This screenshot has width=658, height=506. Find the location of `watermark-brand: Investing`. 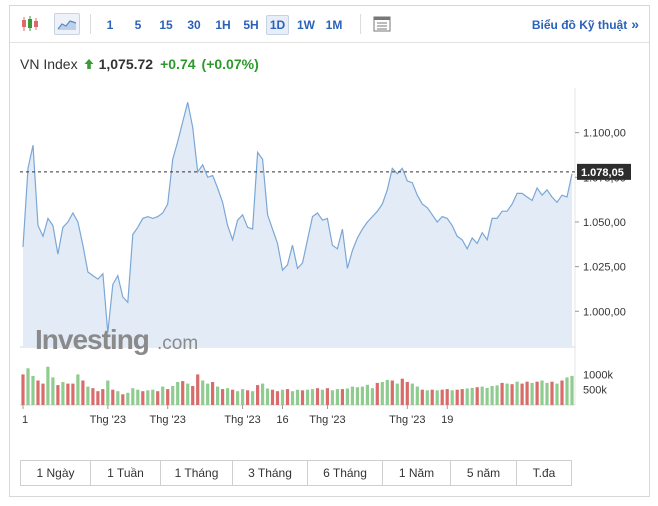

watermark-brand: Investing is located at coordinates (92, 339).